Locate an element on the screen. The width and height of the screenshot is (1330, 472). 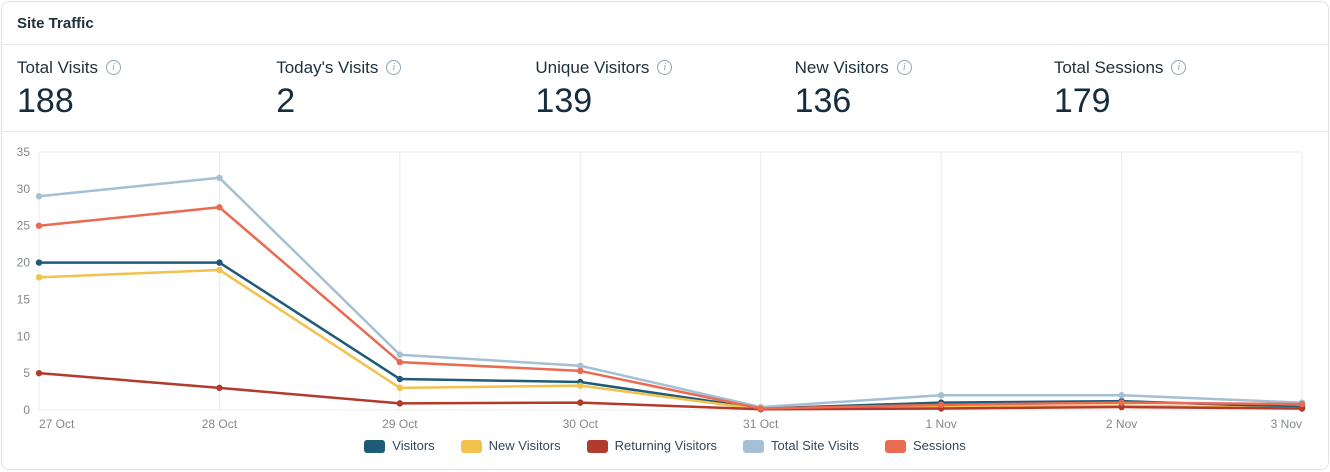
legend-swatch-returning-visitors is located at coordinates (597, 446).